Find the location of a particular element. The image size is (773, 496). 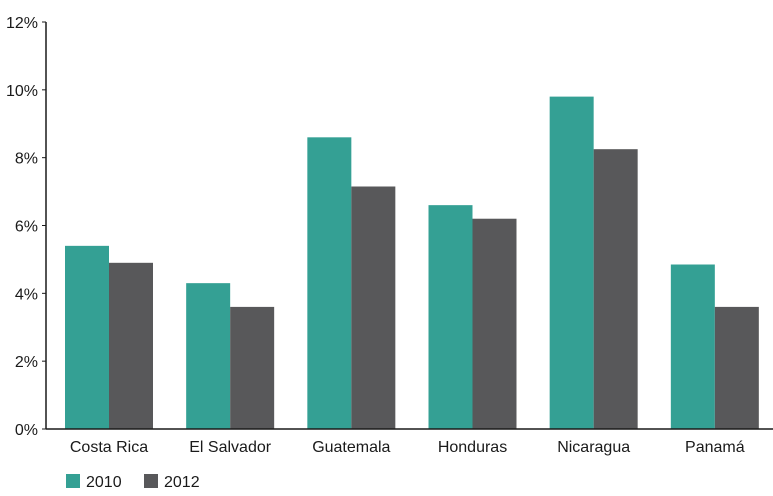

y-tick-label: 0% is located at coordinates (26, 430).